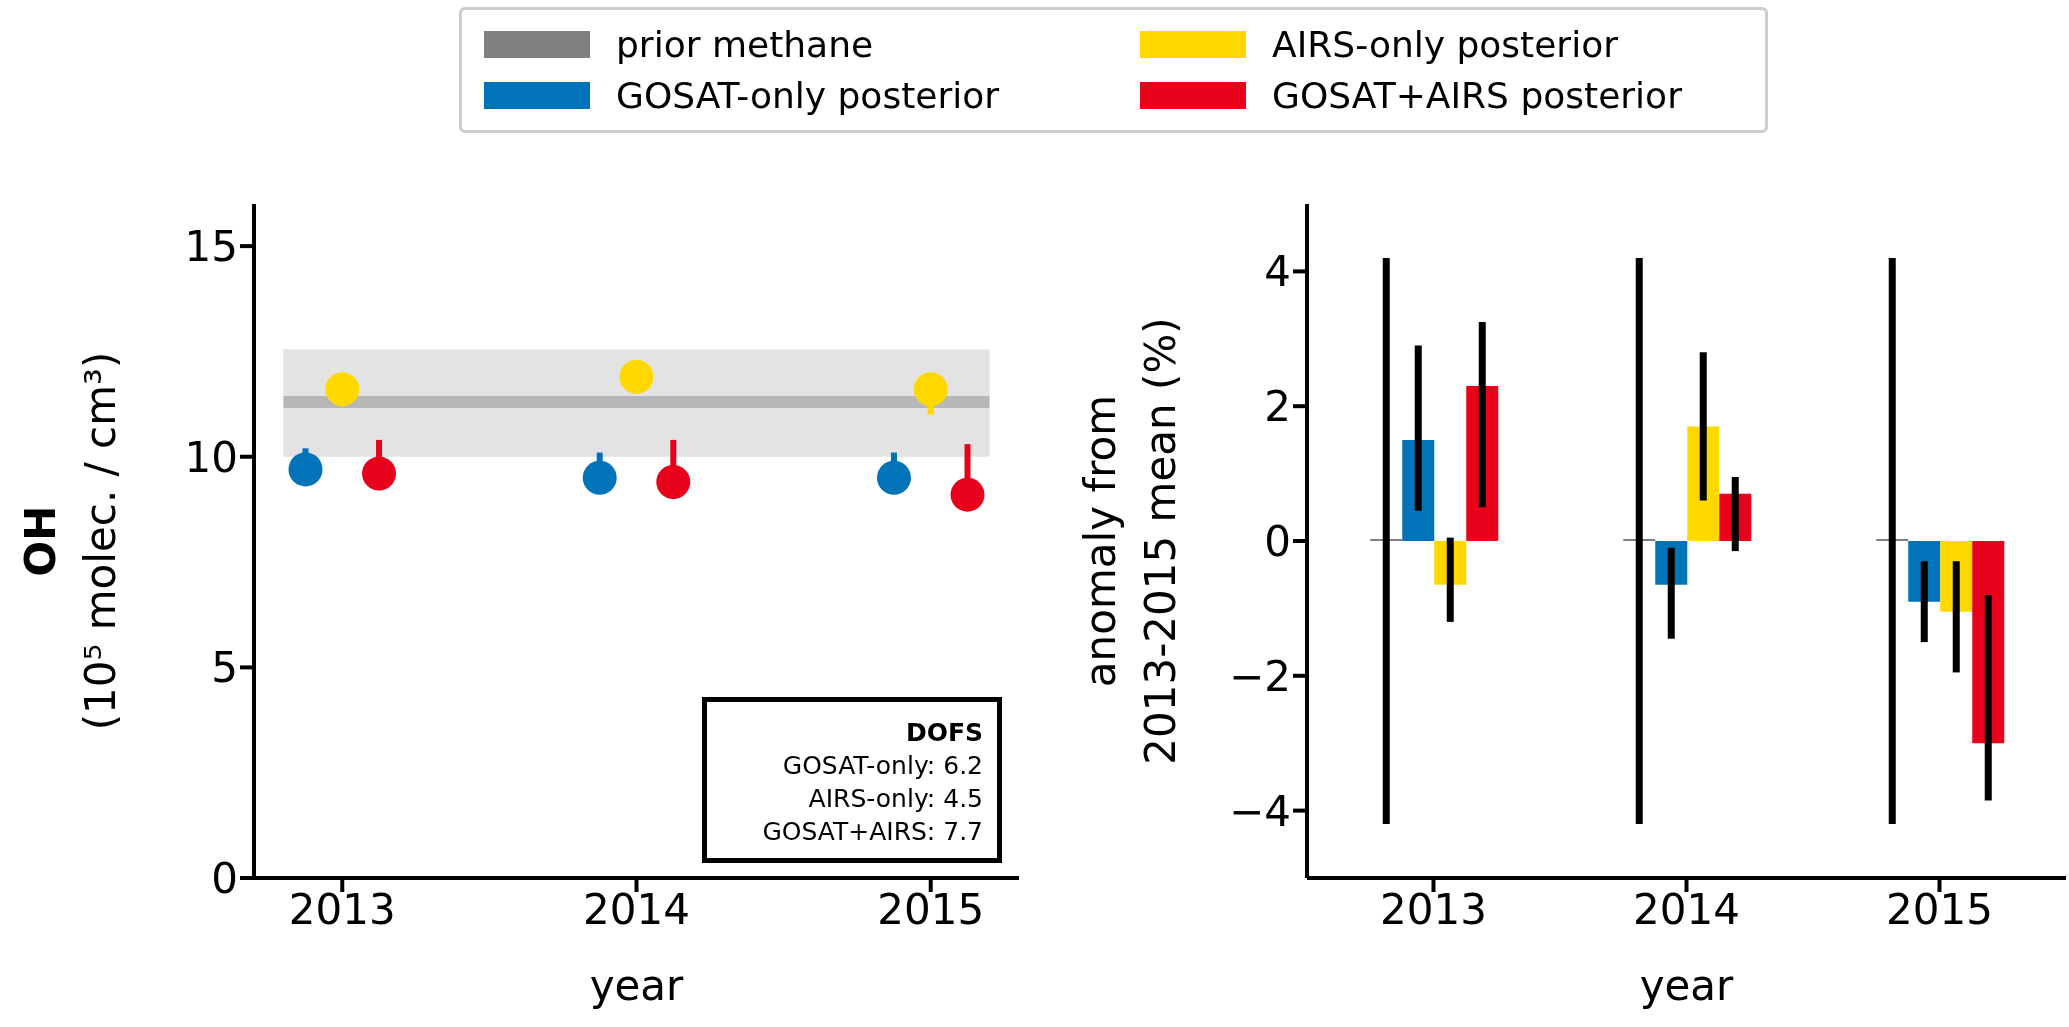  I want to click on y-axis-title: anomaly from 2013-2015 mean (%), so click(1130, 541).